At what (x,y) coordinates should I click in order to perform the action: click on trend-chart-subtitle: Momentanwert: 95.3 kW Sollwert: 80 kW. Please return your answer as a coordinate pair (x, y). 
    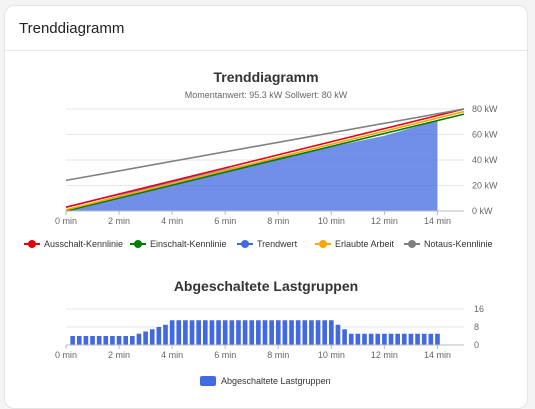
    Looking at the image, I should click on (266, 95).